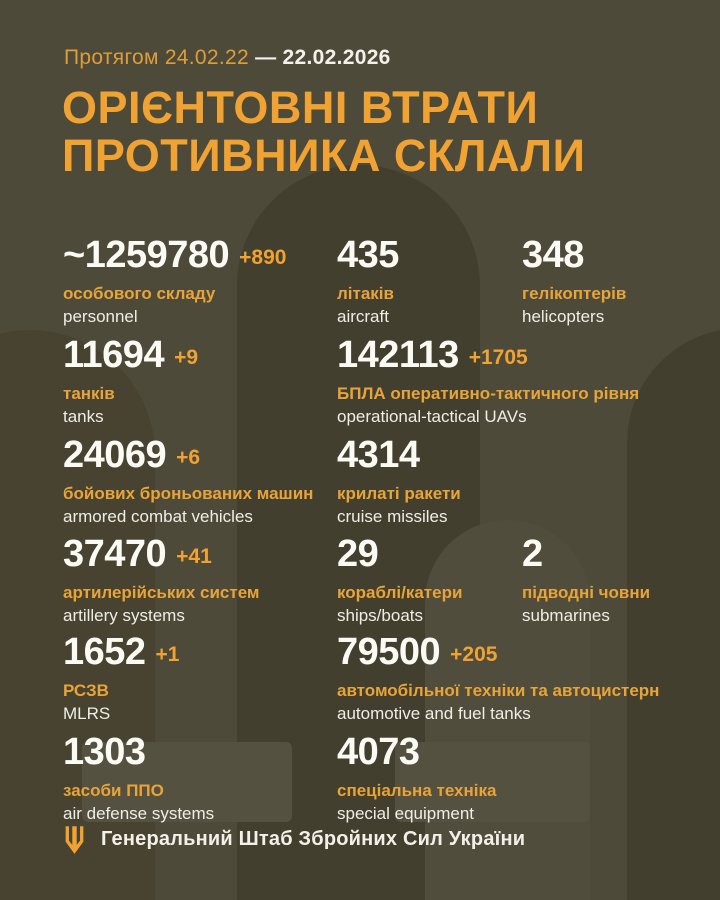 The height and width of the screenshot is (900, 720). Describe the element at coordinates (194, 556) in the screenshot. I see `stat-delta: +41` at that location.